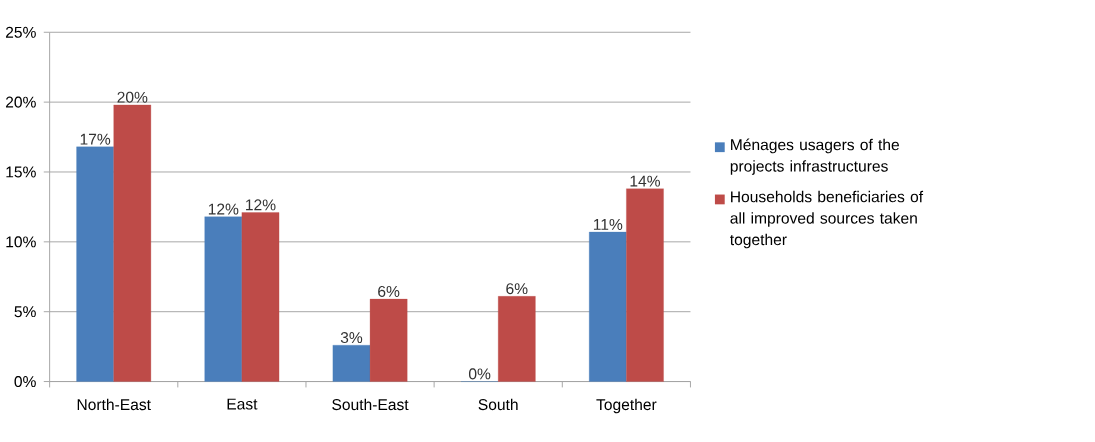 Image resolution: width=1095 pixels, height=442 pixels. What do you see at coordinates (645, 181) in the screenshot?
I see `data-label: 14%` at bounding box center [645, 181].